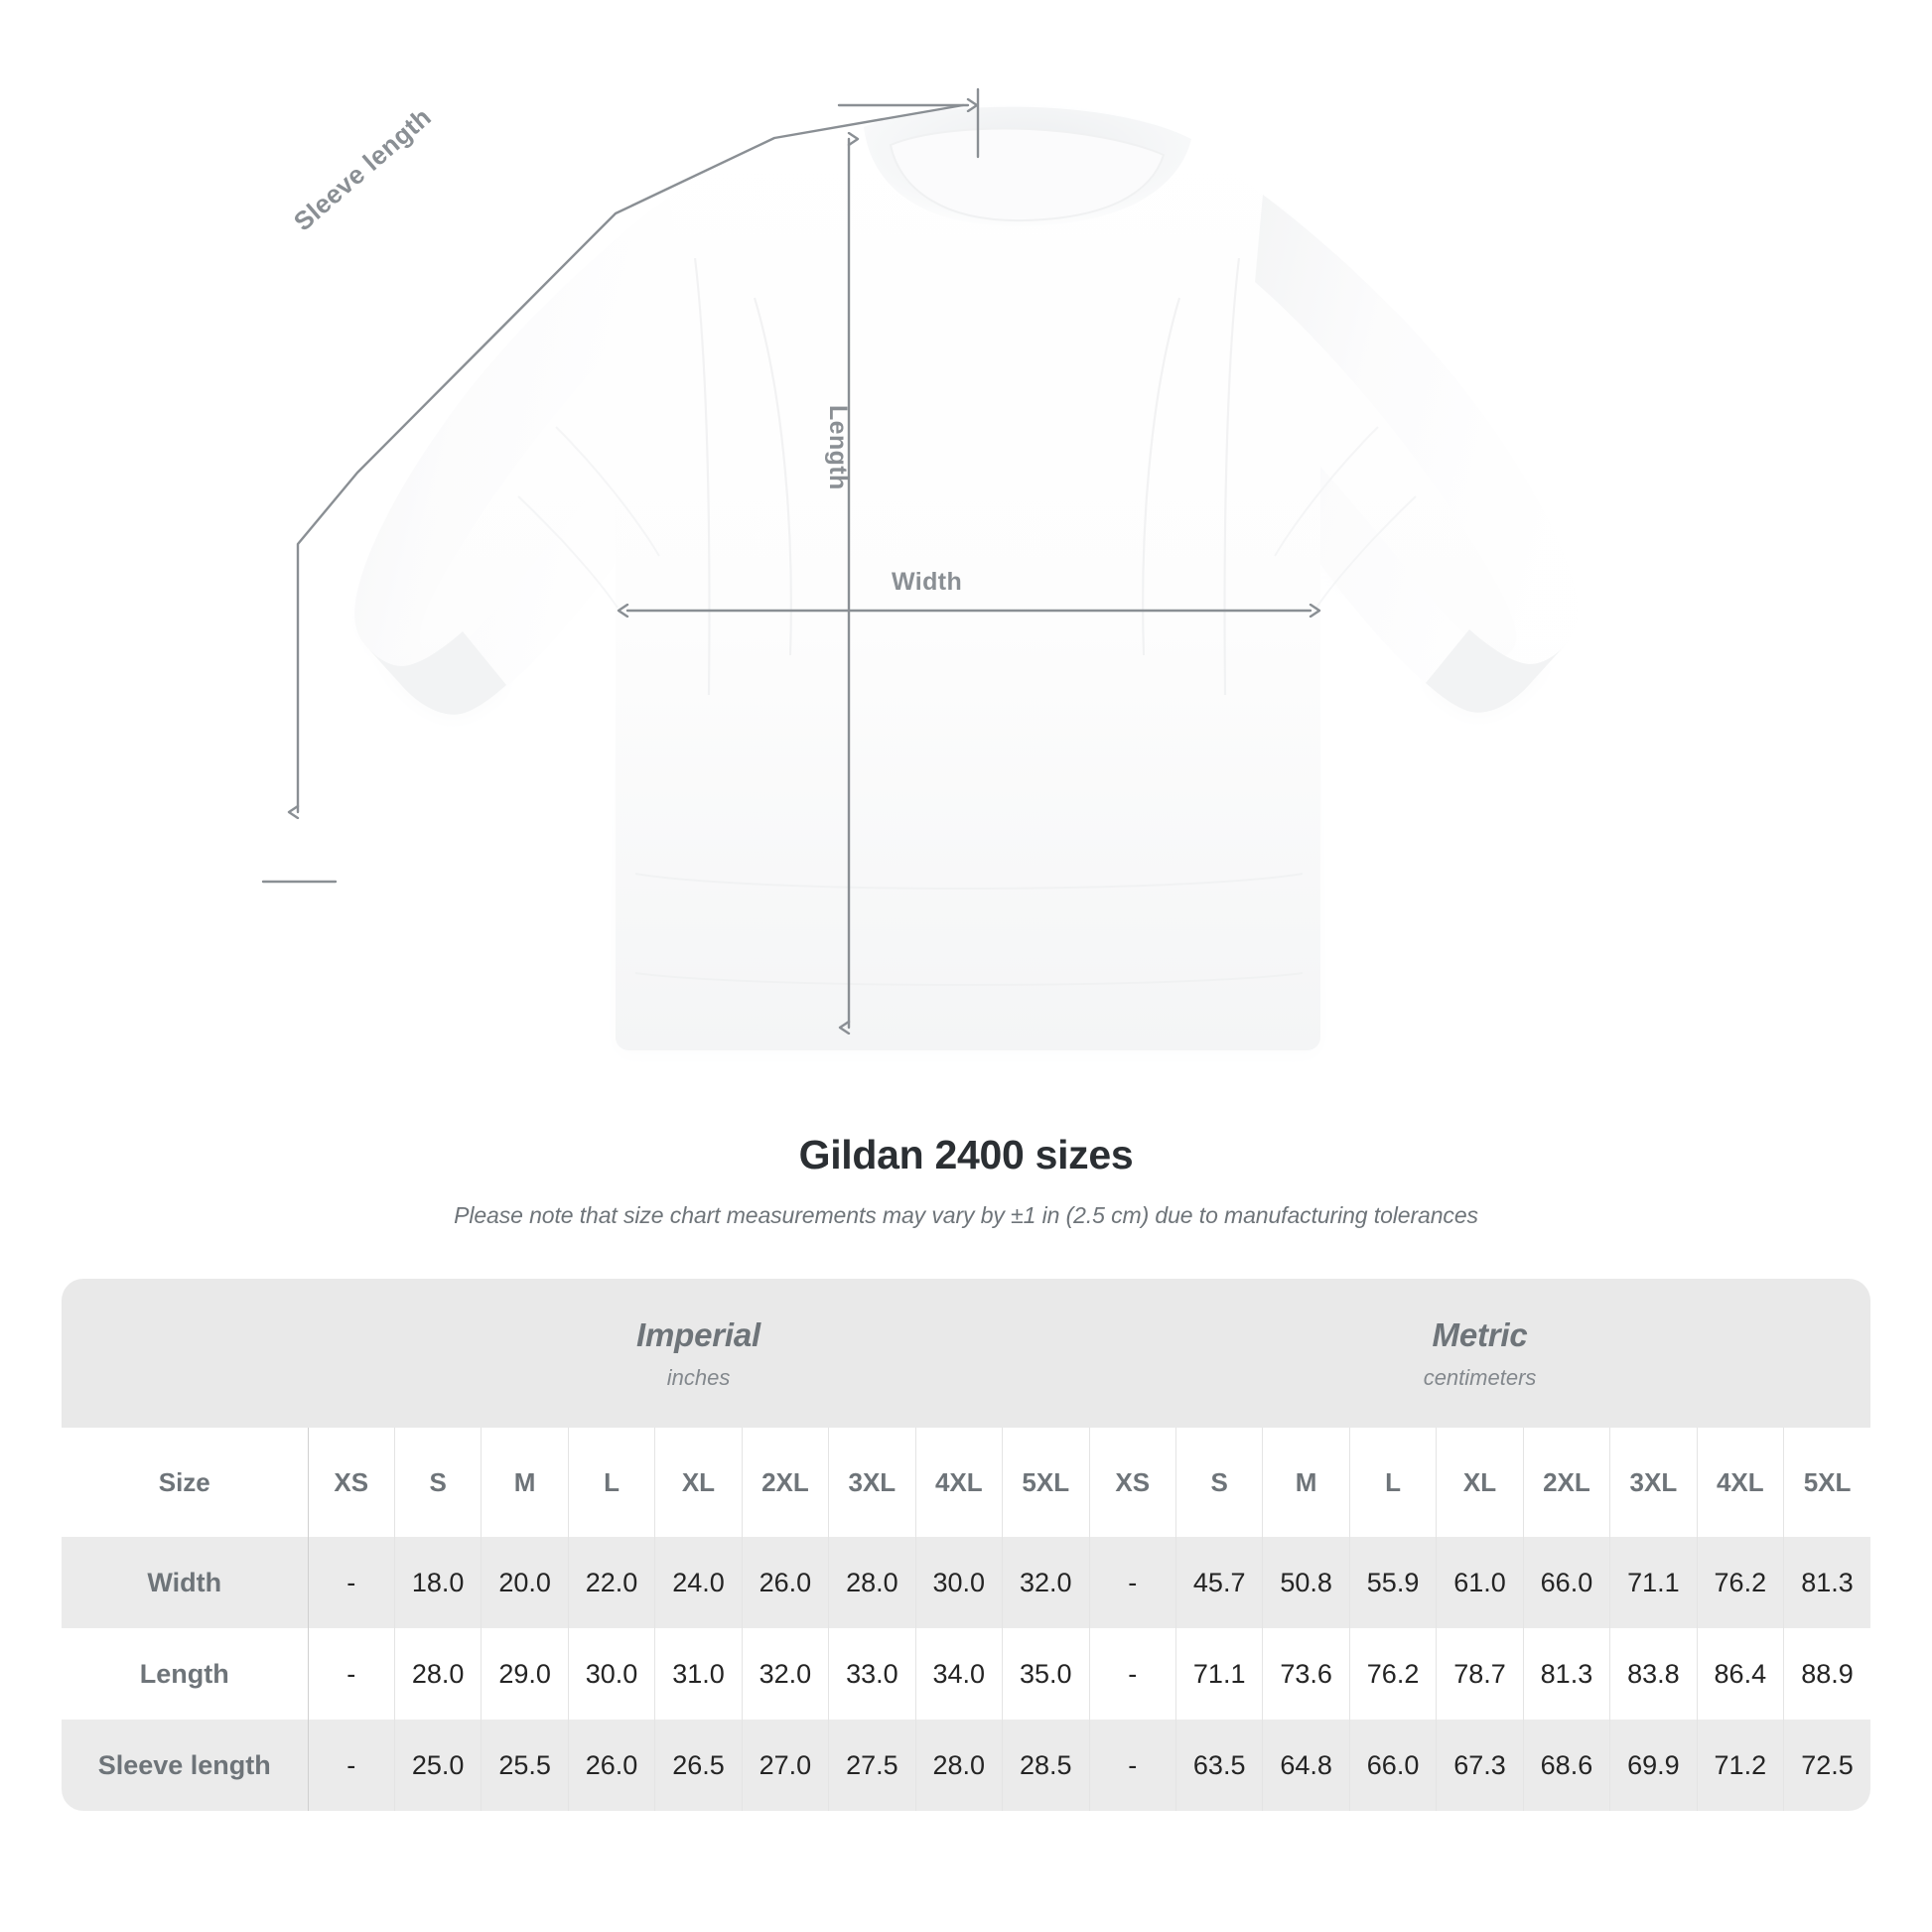 The height and width of the screenshot is (1932, 1932). I want to click on size-column-header-5xl-metric: 5XL, so click(1827, 1483).